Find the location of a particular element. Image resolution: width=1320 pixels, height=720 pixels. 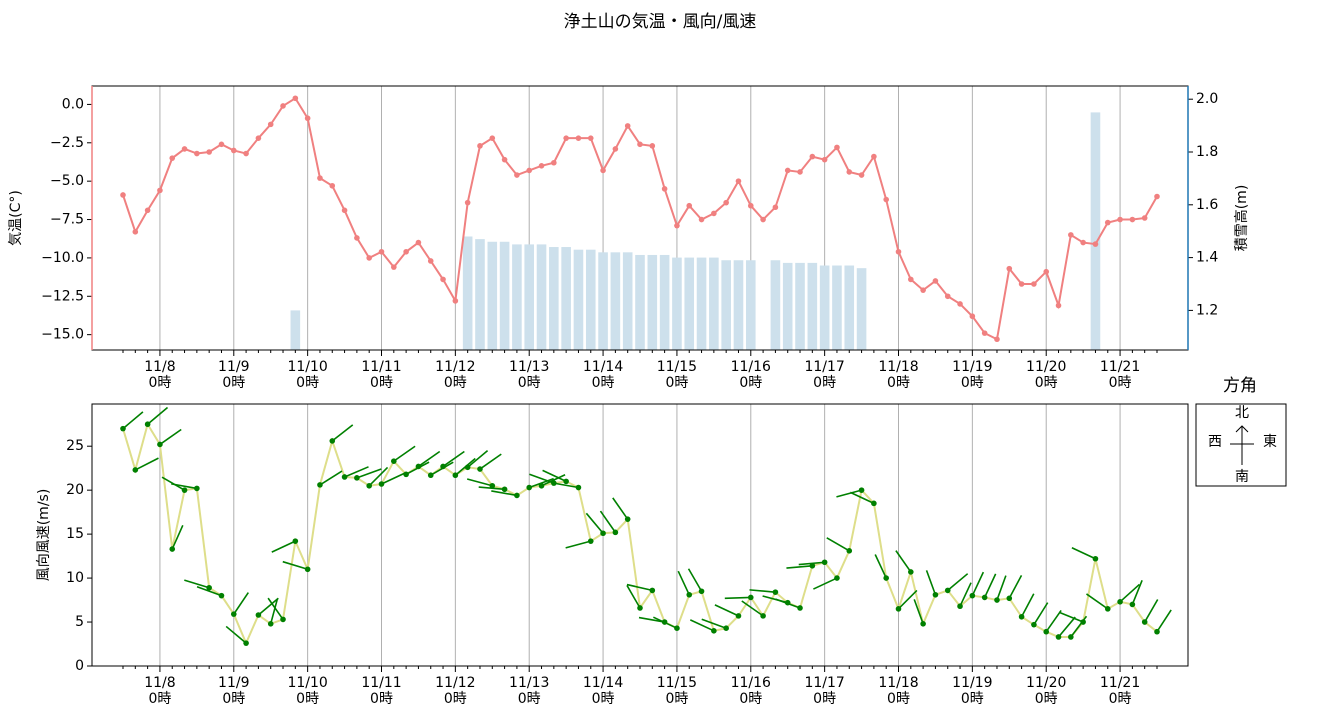

compass-arrow is located at coordinates (1242, 429).